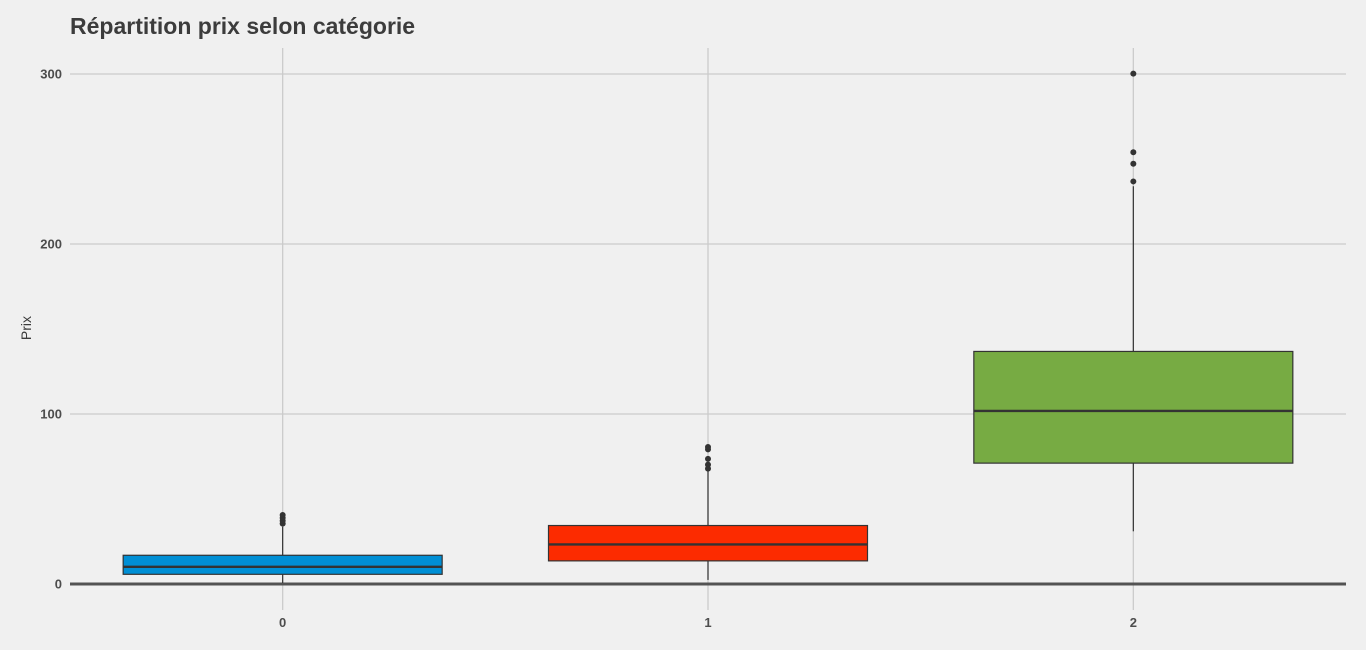  What do you see at coordinates (282, 622) in the screenshot?
I see `x-tick-label: 0` at bounding box center [282, 622].